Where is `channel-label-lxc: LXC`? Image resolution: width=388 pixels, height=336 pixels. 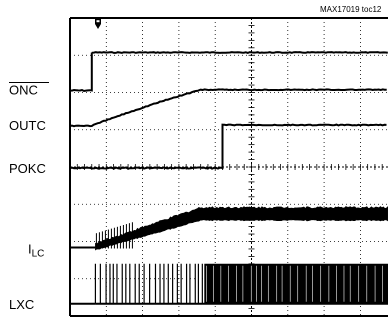
channel-label-lxc: LXC is located at coordinates (21, 304).